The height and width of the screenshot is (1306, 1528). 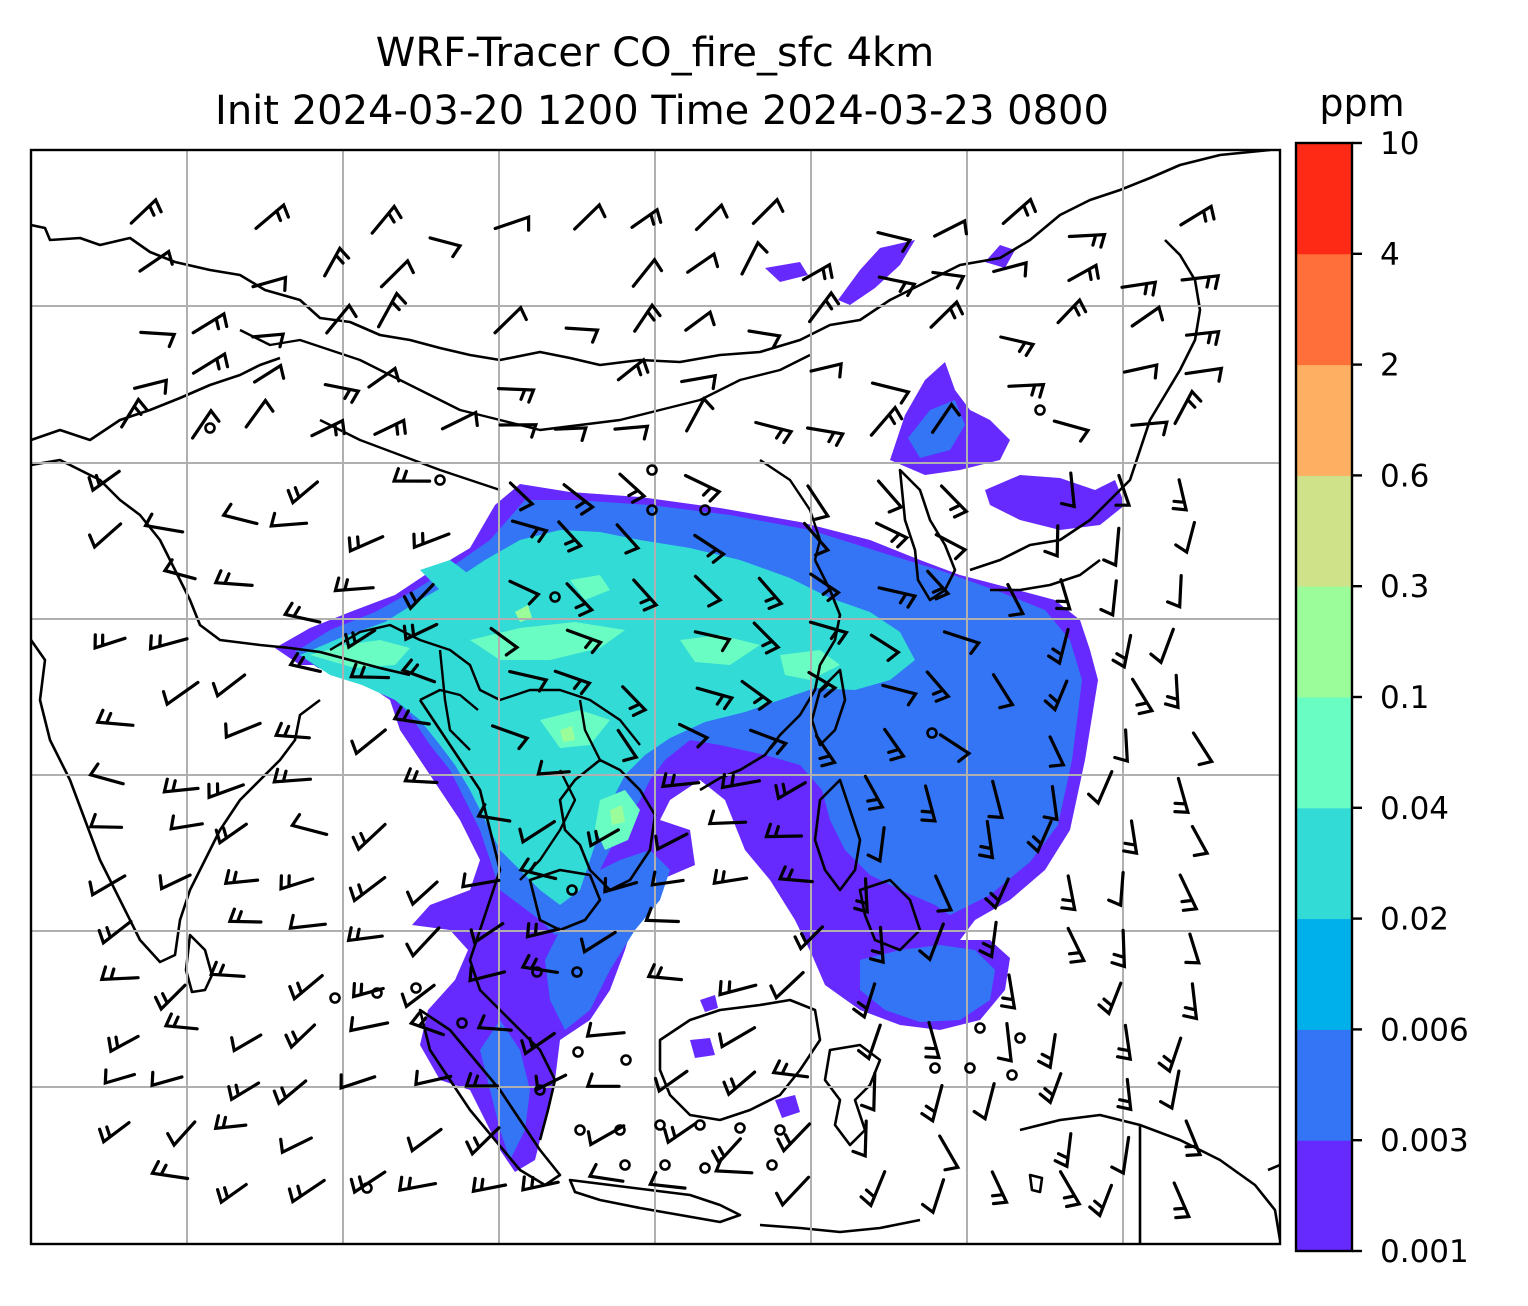 What do you see at coordinates (1399, 144) in the screenshot?
I see `colorbar-tick-label: 10` at bounding box center [1399, 144].